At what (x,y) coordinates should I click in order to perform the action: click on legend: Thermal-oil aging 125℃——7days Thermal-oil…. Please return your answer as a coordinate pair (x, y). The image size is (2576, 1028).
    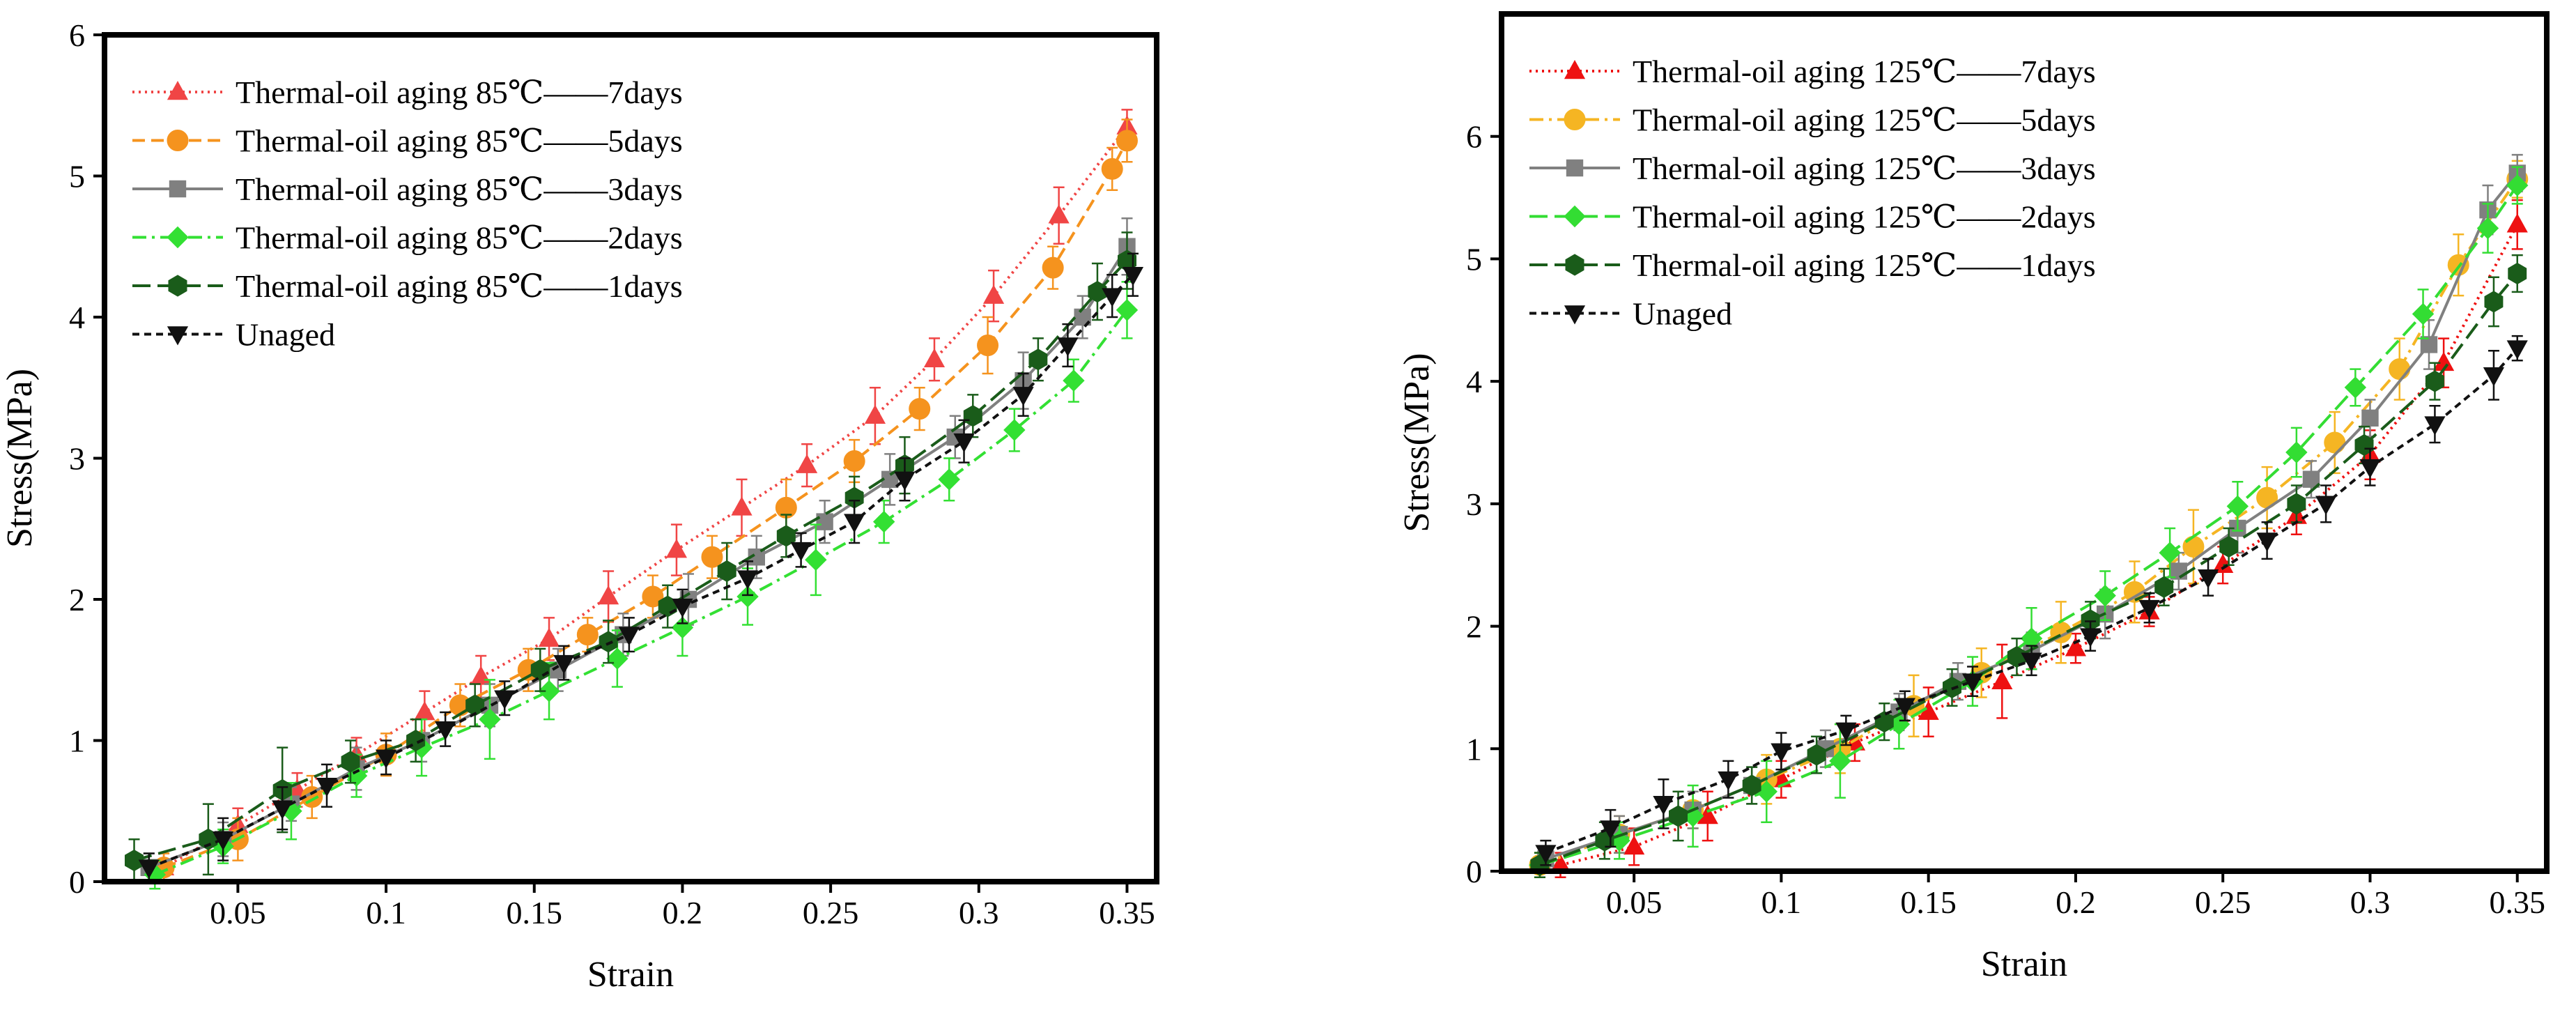
    Looking at the image, I should click on (1812, 193).